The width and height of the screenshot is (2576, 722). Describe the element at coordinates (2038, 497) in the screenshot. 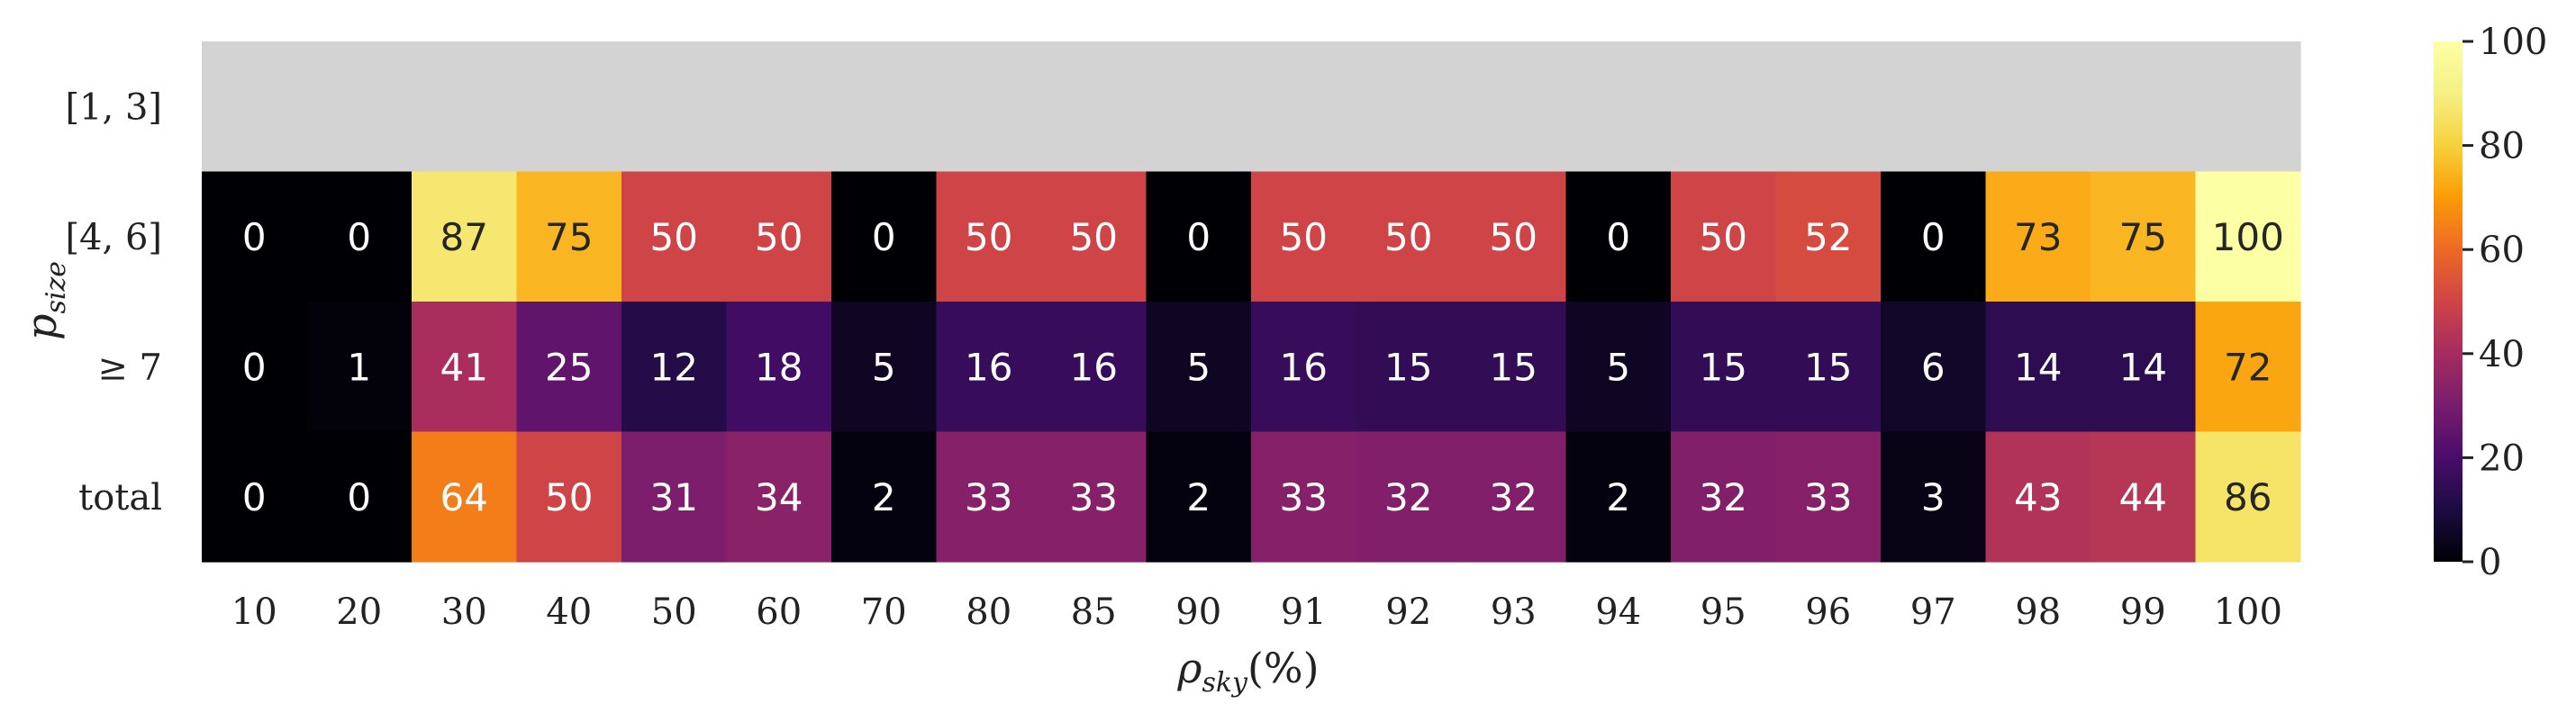

I see `cell-value-label: 43` at that location.